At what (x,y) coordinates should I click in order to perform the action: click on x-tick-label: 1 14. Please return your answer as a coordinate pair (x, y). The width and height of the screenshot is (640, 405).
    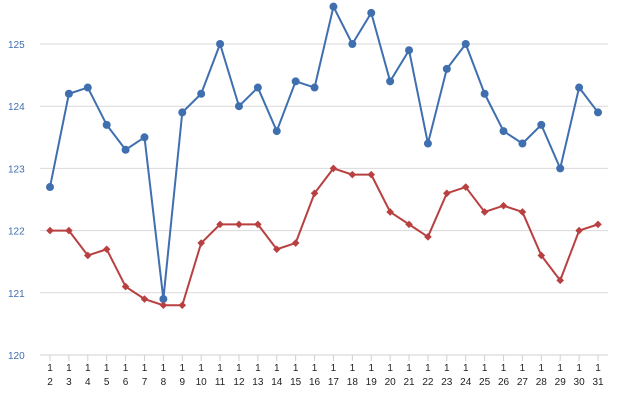
    Looking at the image, I should click on (277, 375).